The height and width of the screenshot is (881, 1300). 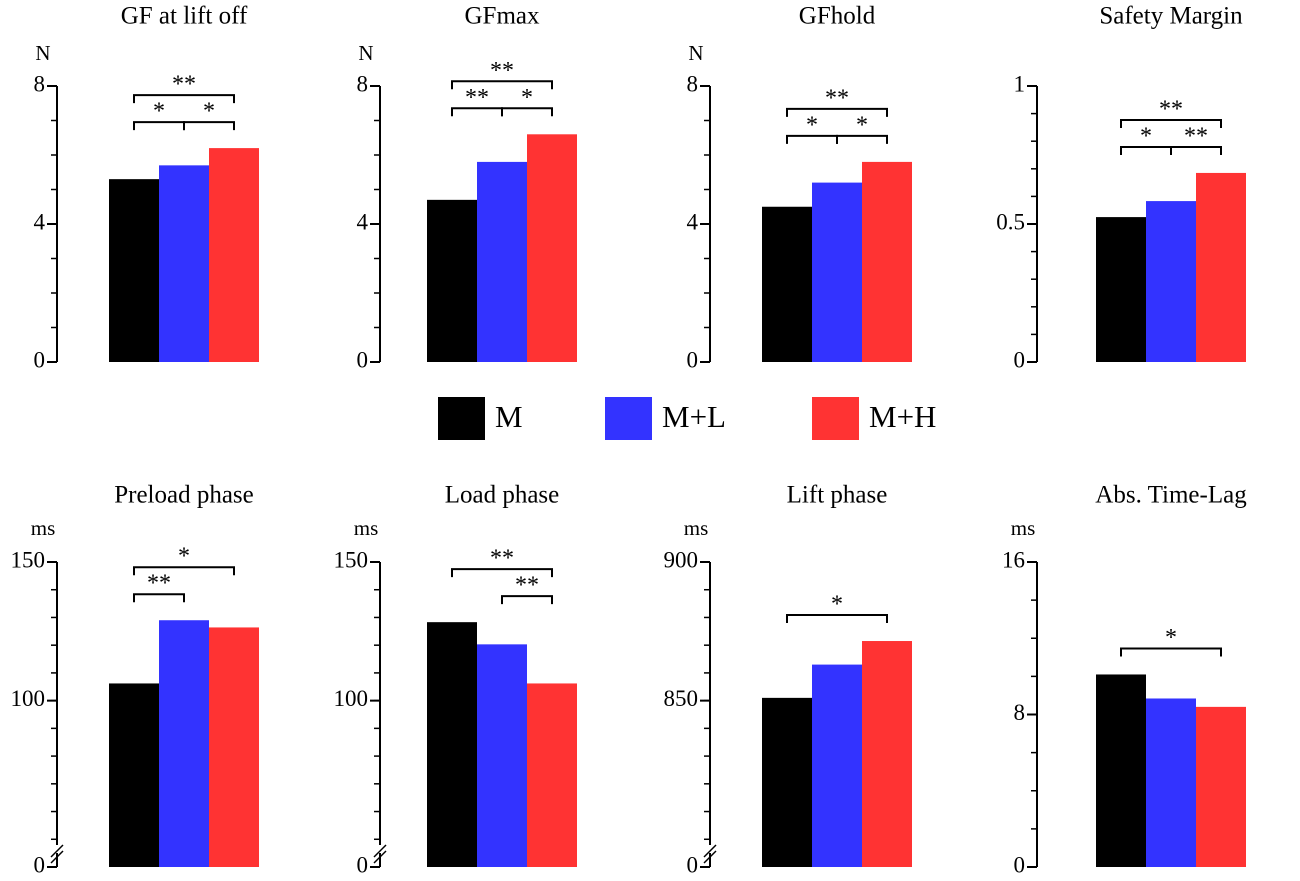 I want to click on chart-title: Safety Margin, so click(x=1171, y=16).